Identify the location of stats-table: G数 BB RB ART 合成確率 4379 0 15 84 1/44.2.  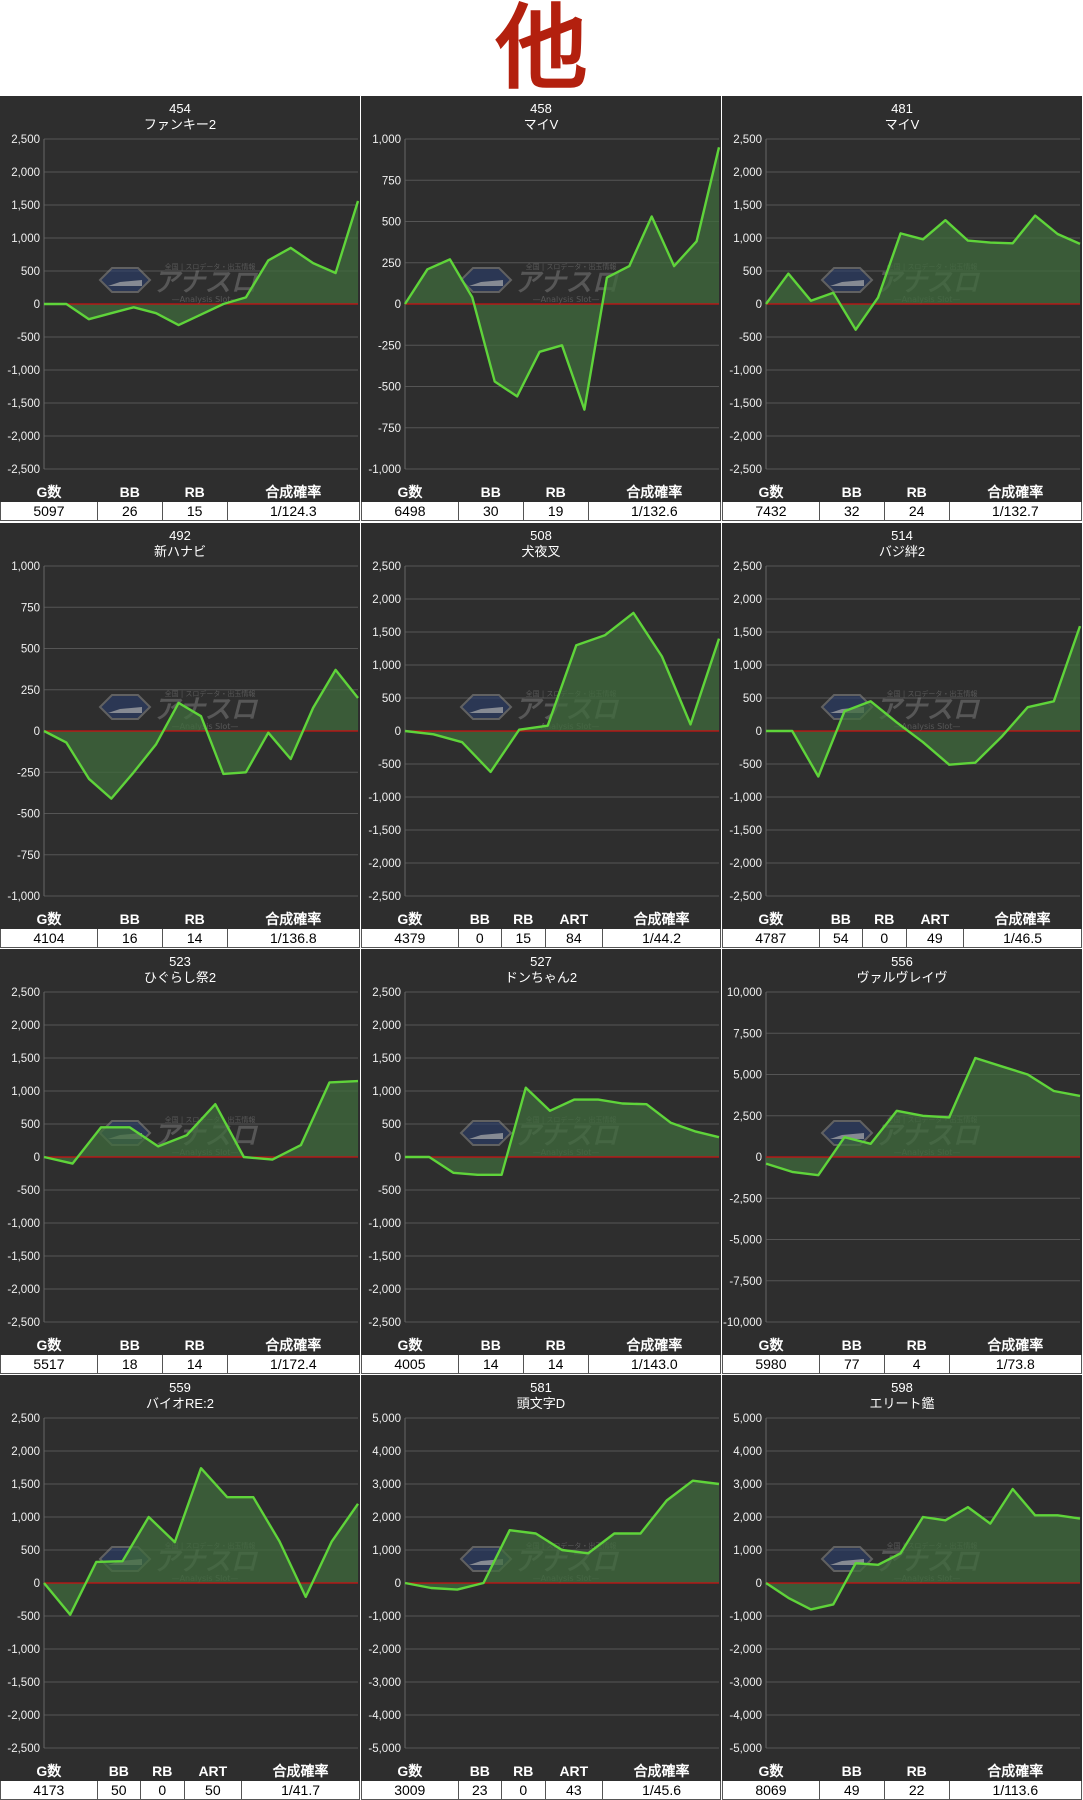
(541, 928).